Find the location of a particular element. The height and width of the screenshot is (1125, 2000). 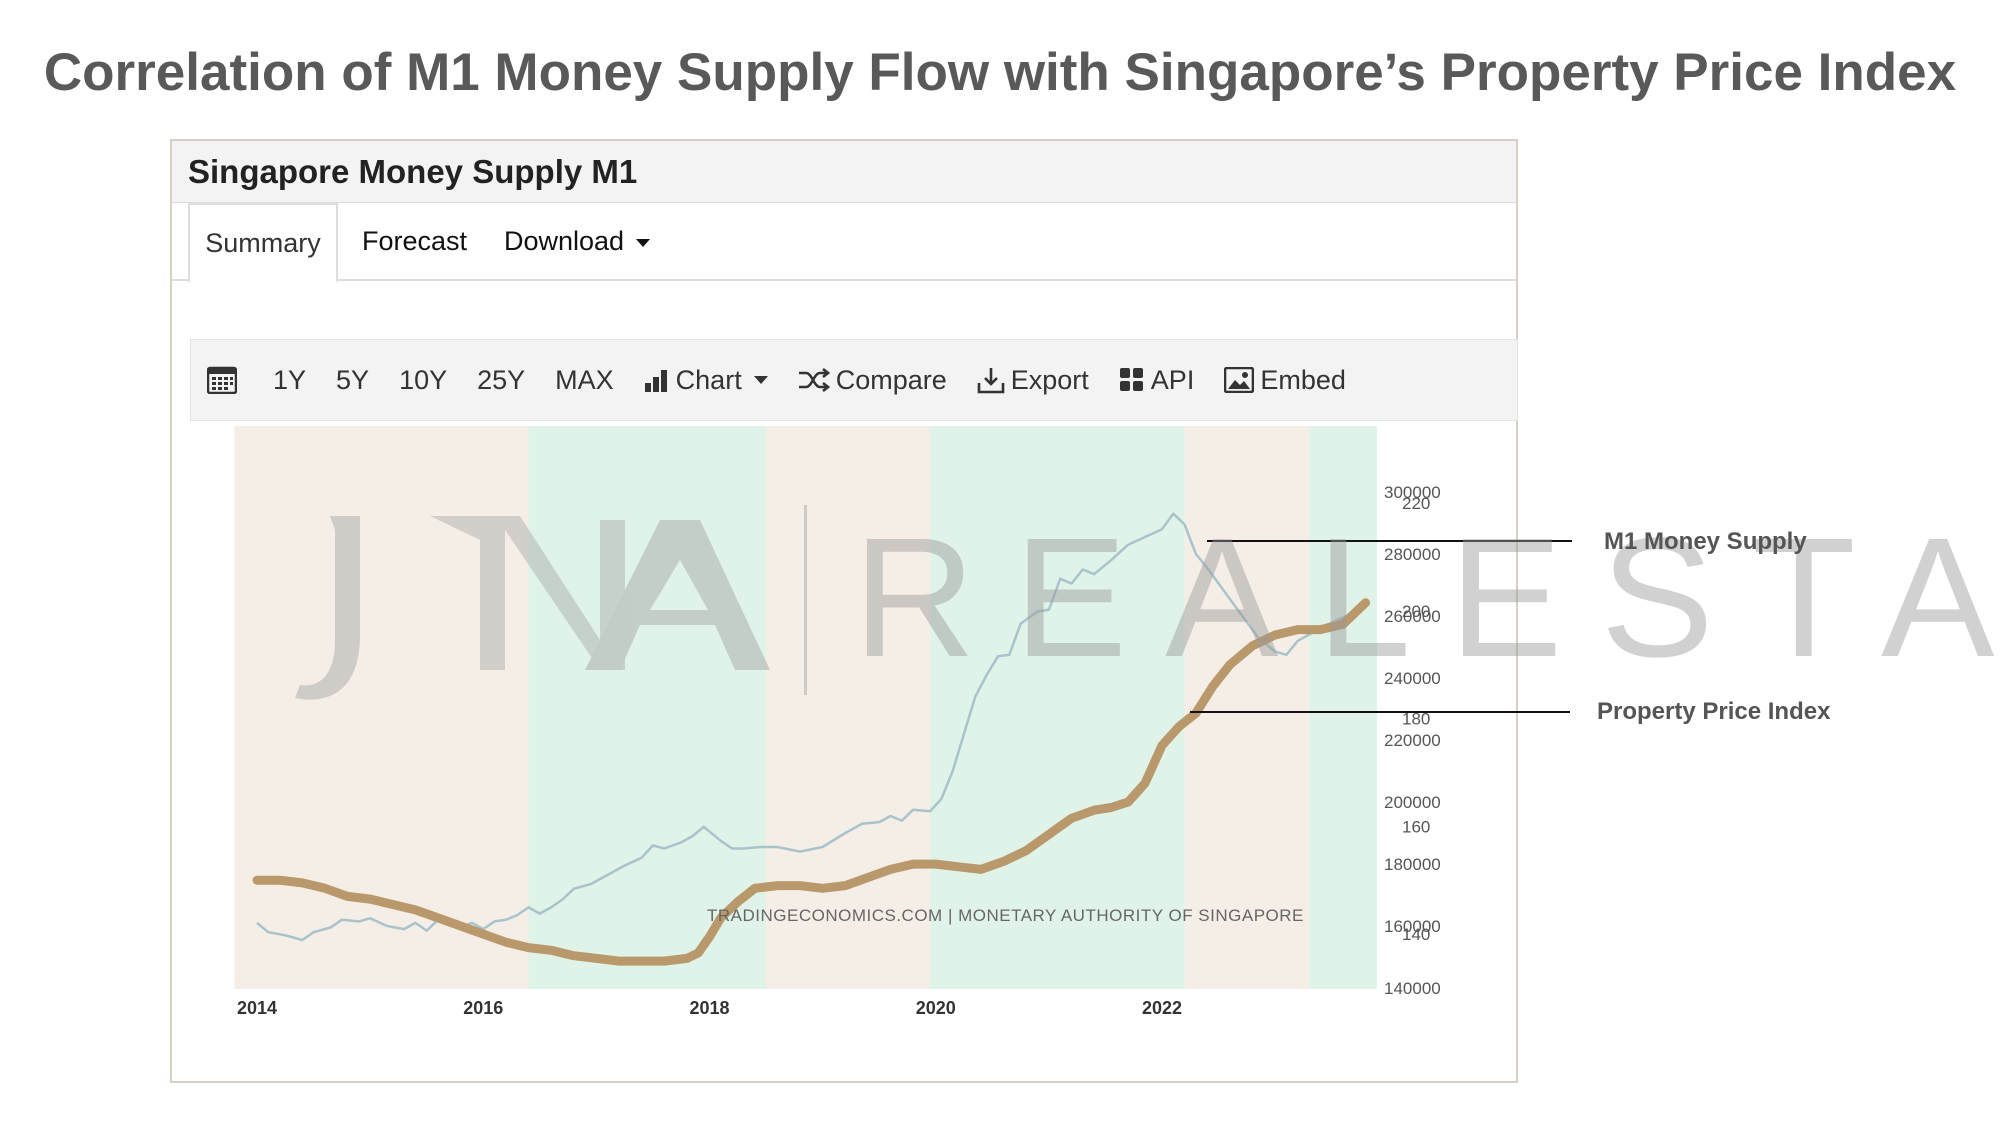

y-right-tick-label: 200 is located at coordinates (1416, 611).